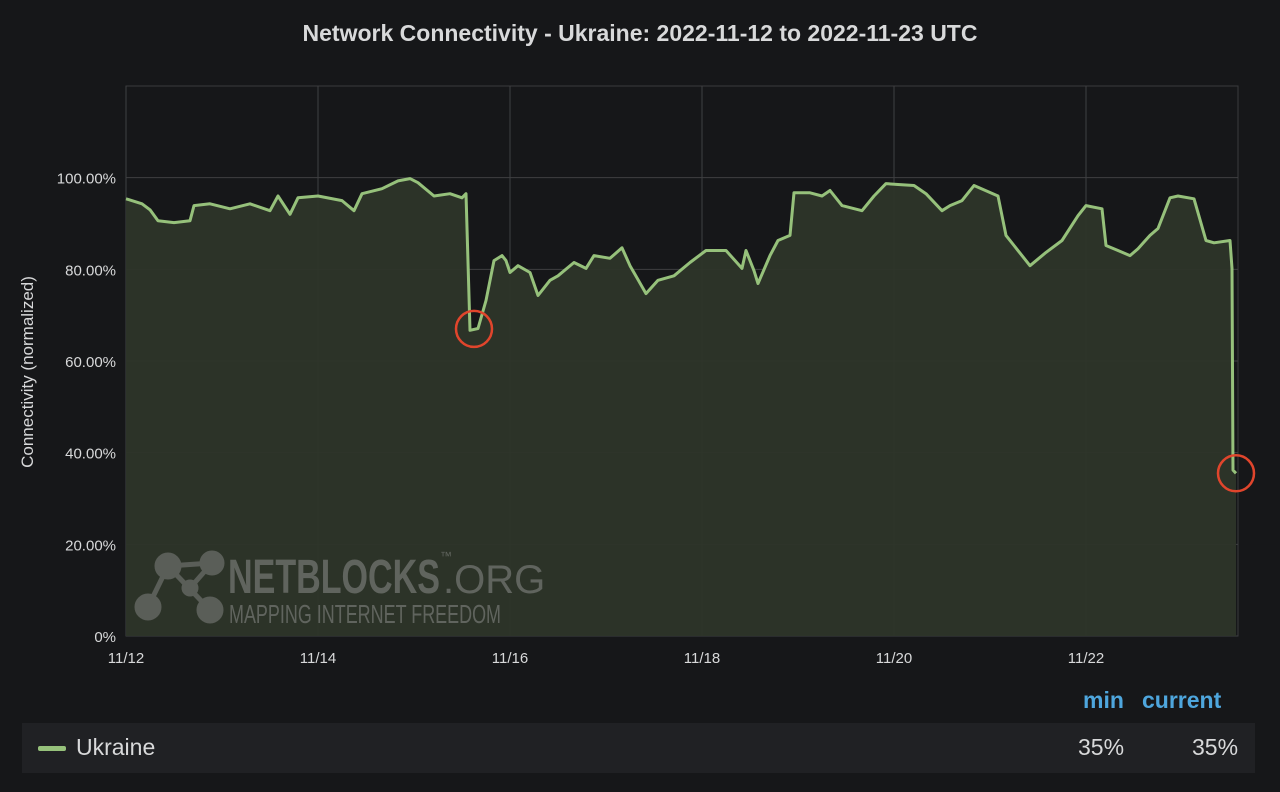 This screenshot has width=1280, height=792. What do you see at coordinates (90, 454) in the screenshot?
I see `y-tick-label: 40.00%` at bounding box center [90, 454].